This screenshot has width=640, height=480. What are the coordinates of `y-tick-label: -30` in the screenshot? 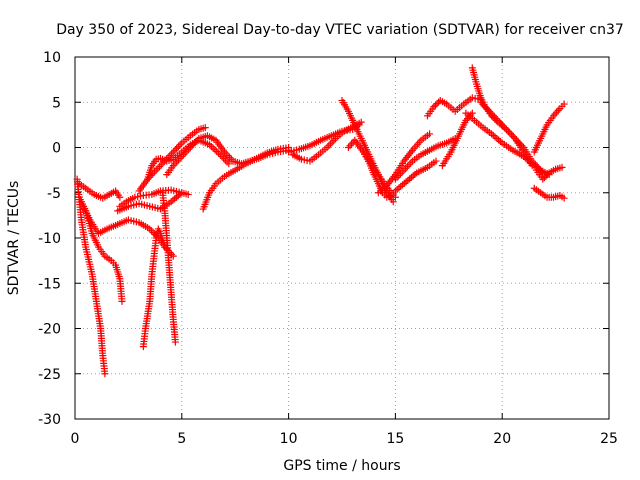 It's located at (49, 420).